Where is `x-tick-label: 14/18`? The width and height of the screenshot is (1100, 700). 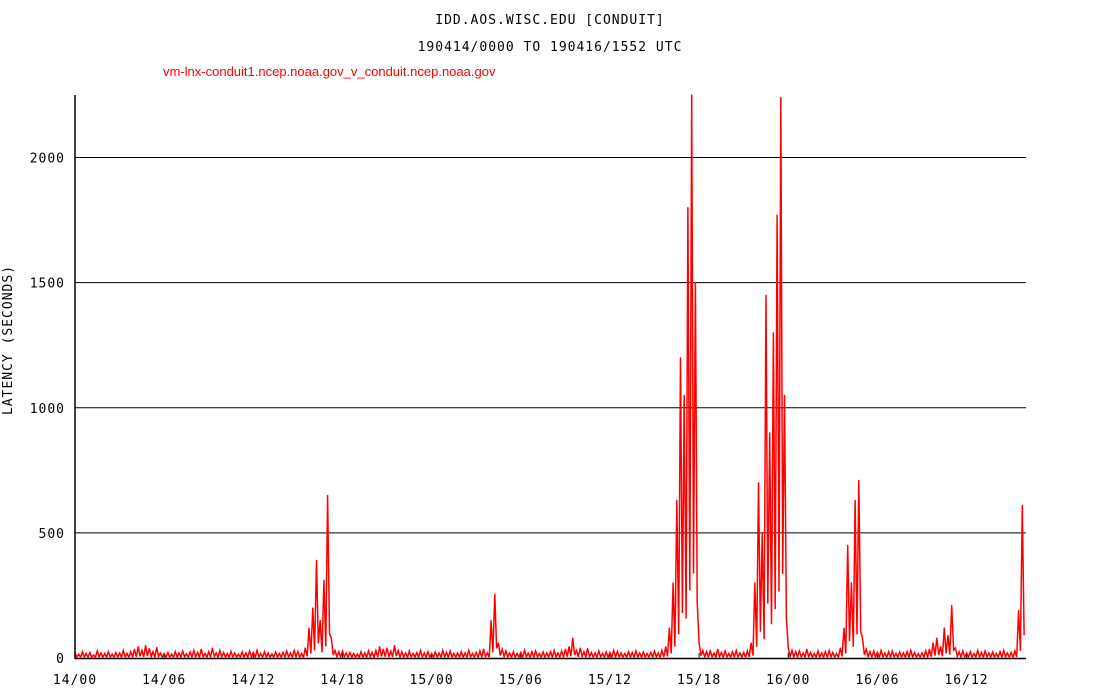
x-tick-label: 14/18 is located at coordinates (342, 680).